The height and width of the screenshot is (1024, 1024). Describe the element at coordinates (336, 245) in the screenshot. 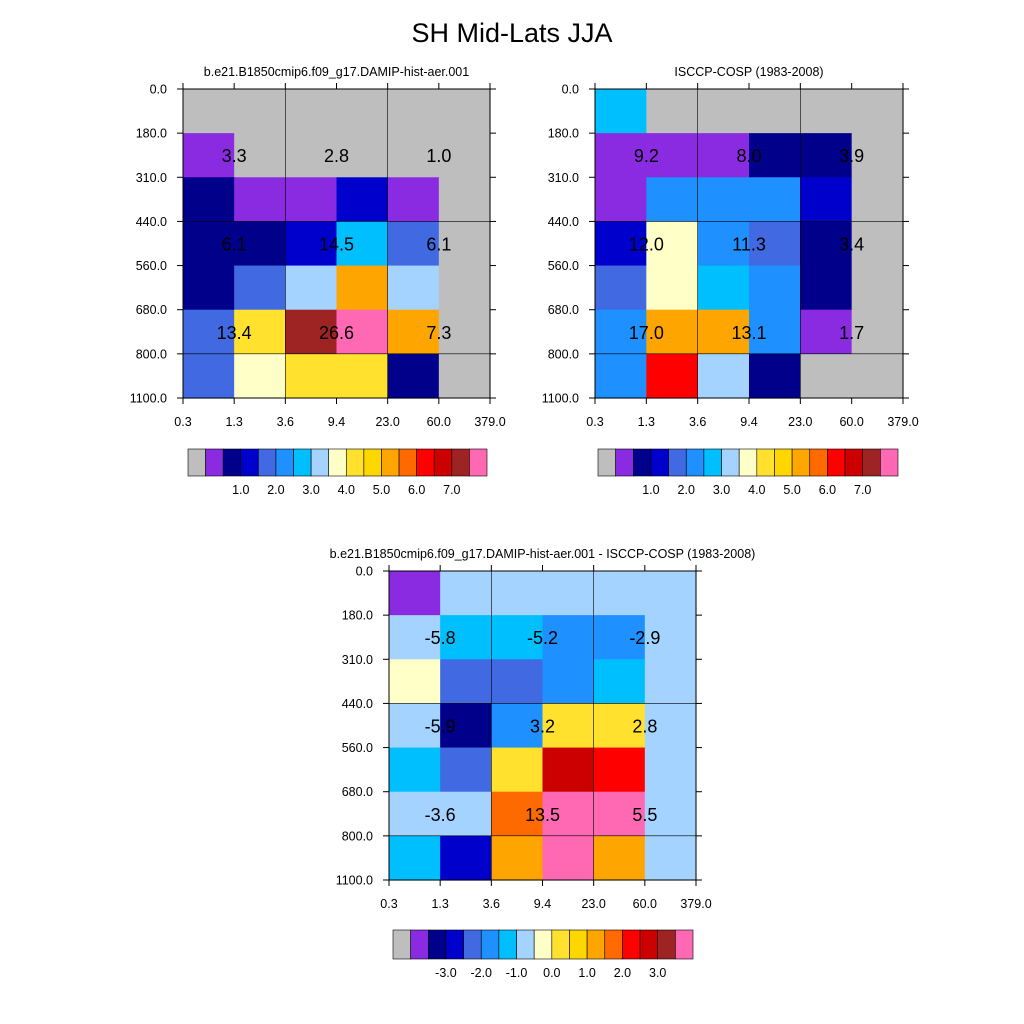

I see `cell-value-label: 14.5` at that location.